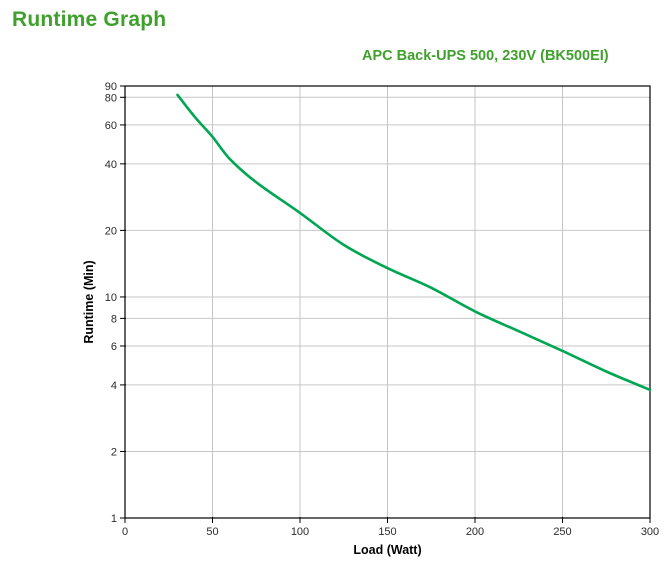 This screenshot has width=665, height=561. What do you see at coordinates (111, 165) in the screenshot?
I see `y-axis-tick-label: 40` at bounding box center [111, 165].